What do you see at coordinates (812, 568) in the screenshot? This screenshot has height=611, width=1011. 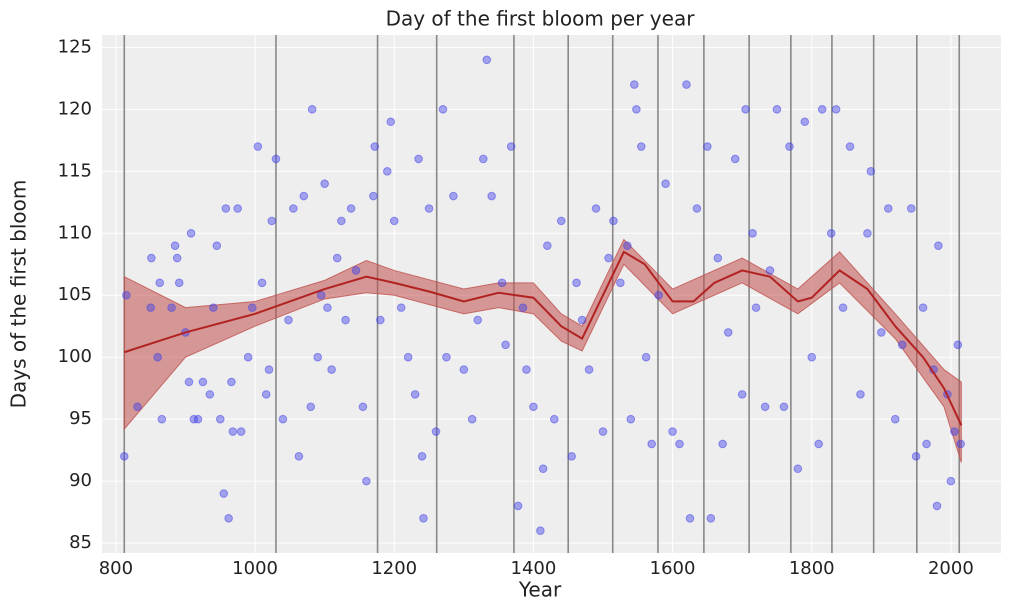 I see `x-tick-label: 1800` at bounding box center [812, 568].